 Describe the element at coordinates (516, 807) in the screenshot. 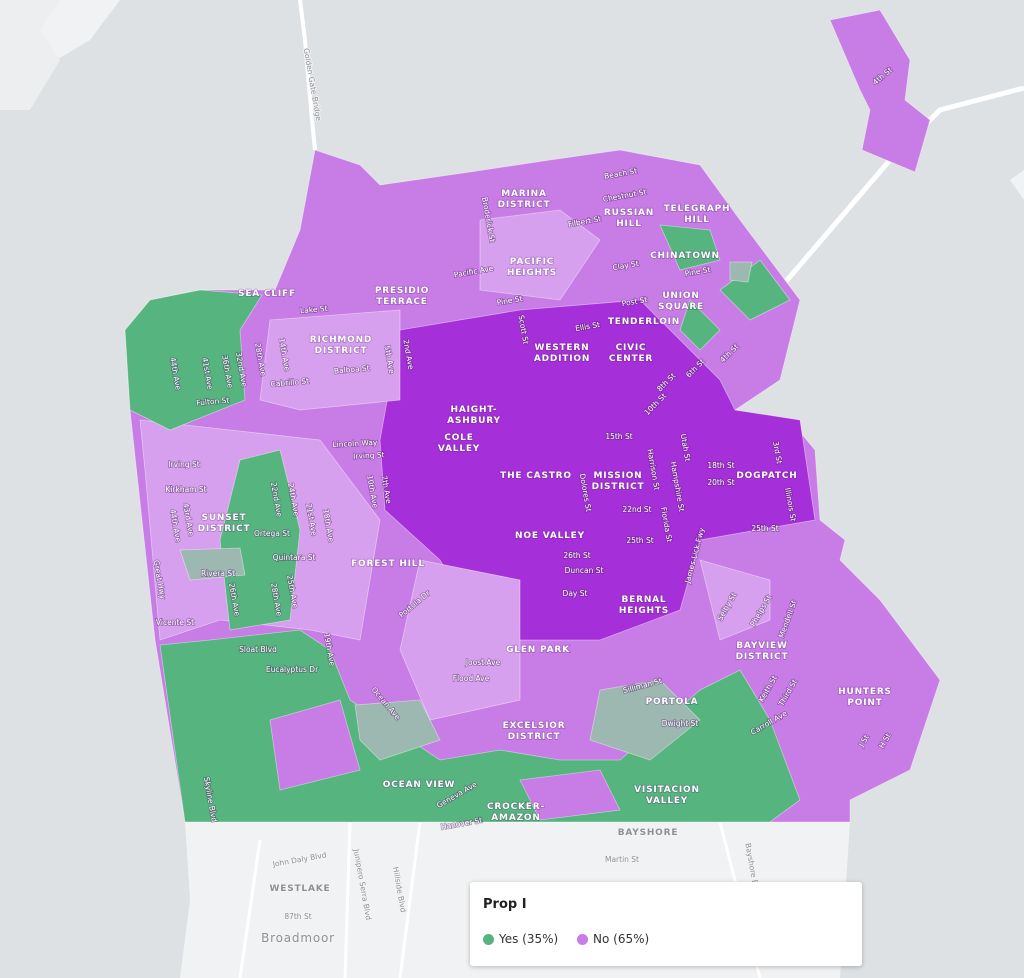

I see `neighborhood-label: CROCKER-` at that location.